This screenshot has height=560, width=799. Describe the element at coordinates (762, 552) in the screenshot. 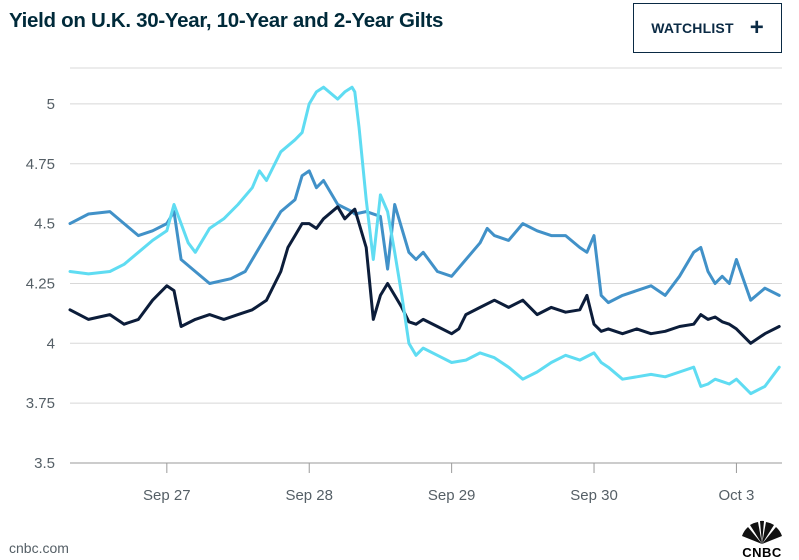

I see `logo-text: CNBC` at that location.